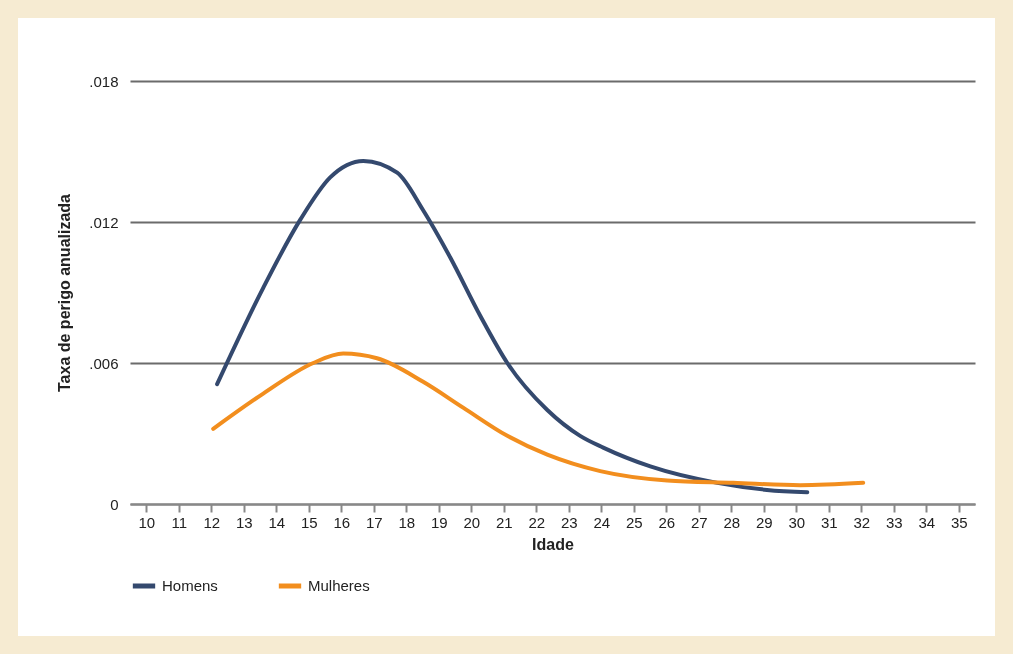 The width and height of the screenshot is (1013, 654). What do you see at coordinates (190, 585) in the screenshot?
I see `legend-label: Homens` at bounding box center [190, 585].